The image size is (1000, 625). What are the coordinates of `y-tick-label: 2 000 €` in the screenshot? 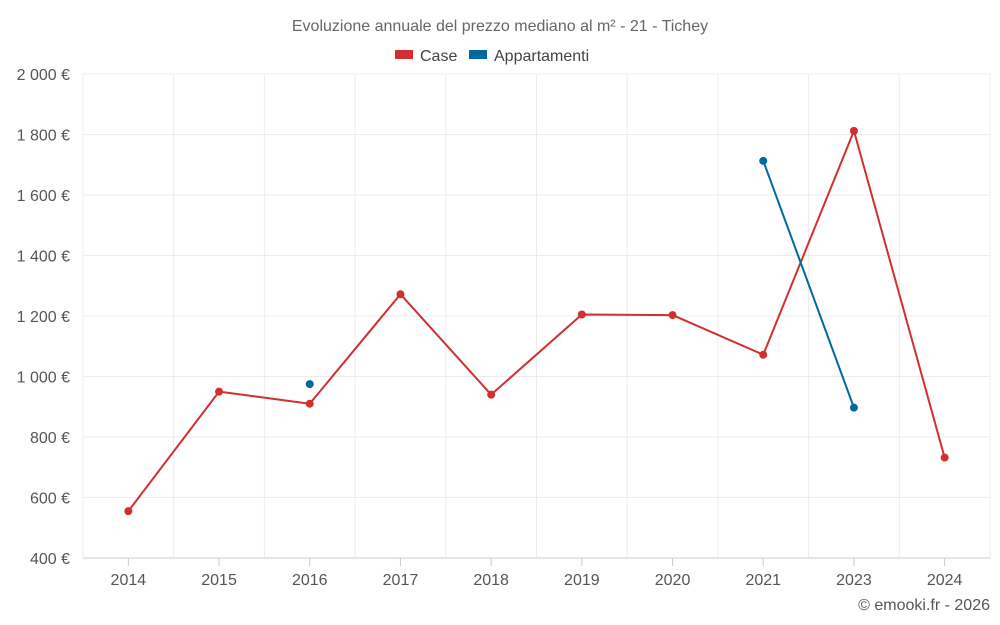 It's located at (43, 75).